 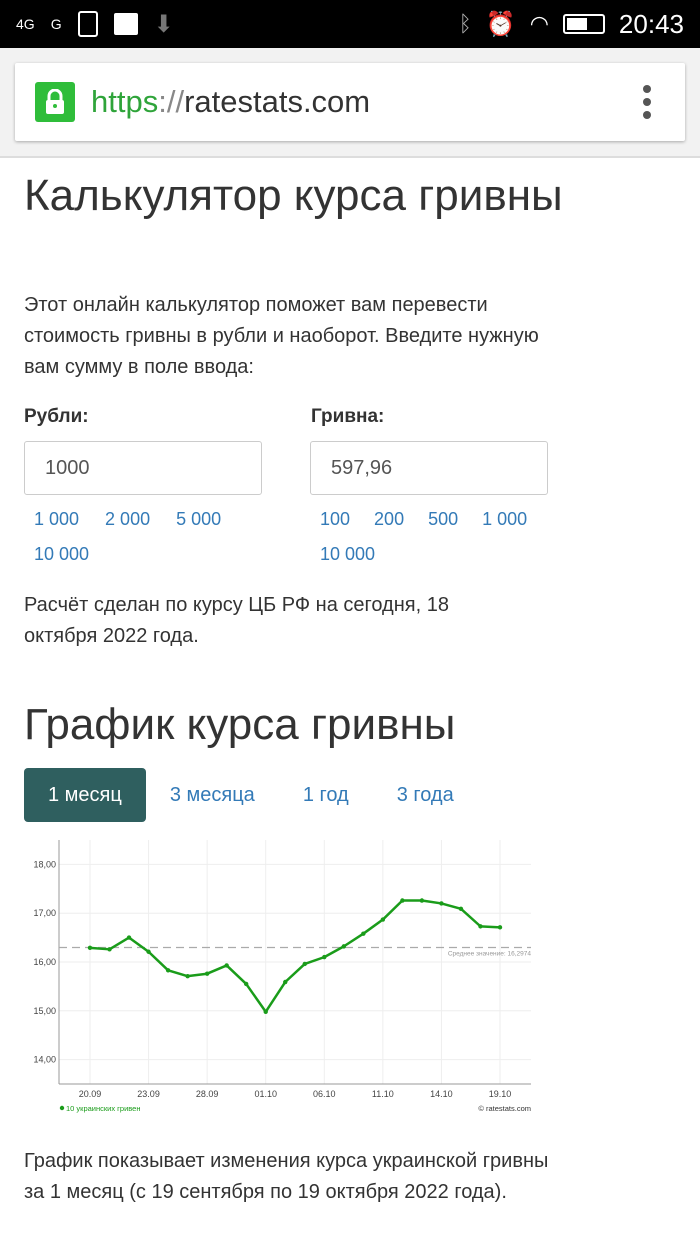 I want to click on x-tick-label: 06.10, so click(x=324, y=1094).